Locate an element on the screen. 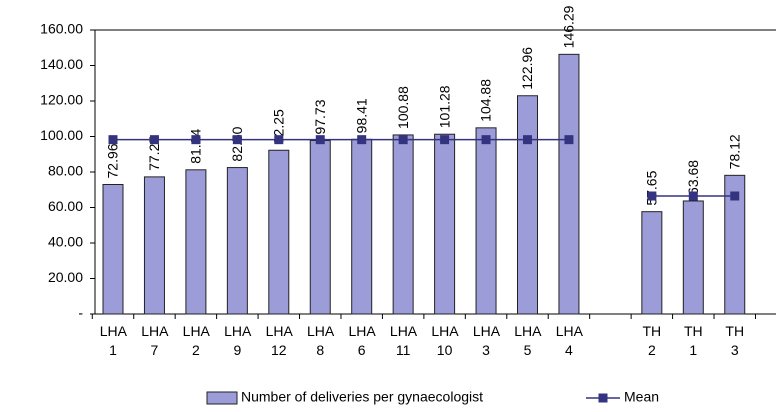 Image resolution: width=776 pixels, height=412 pixels. value-label: 78.12 is located at coordinates (734, 151).